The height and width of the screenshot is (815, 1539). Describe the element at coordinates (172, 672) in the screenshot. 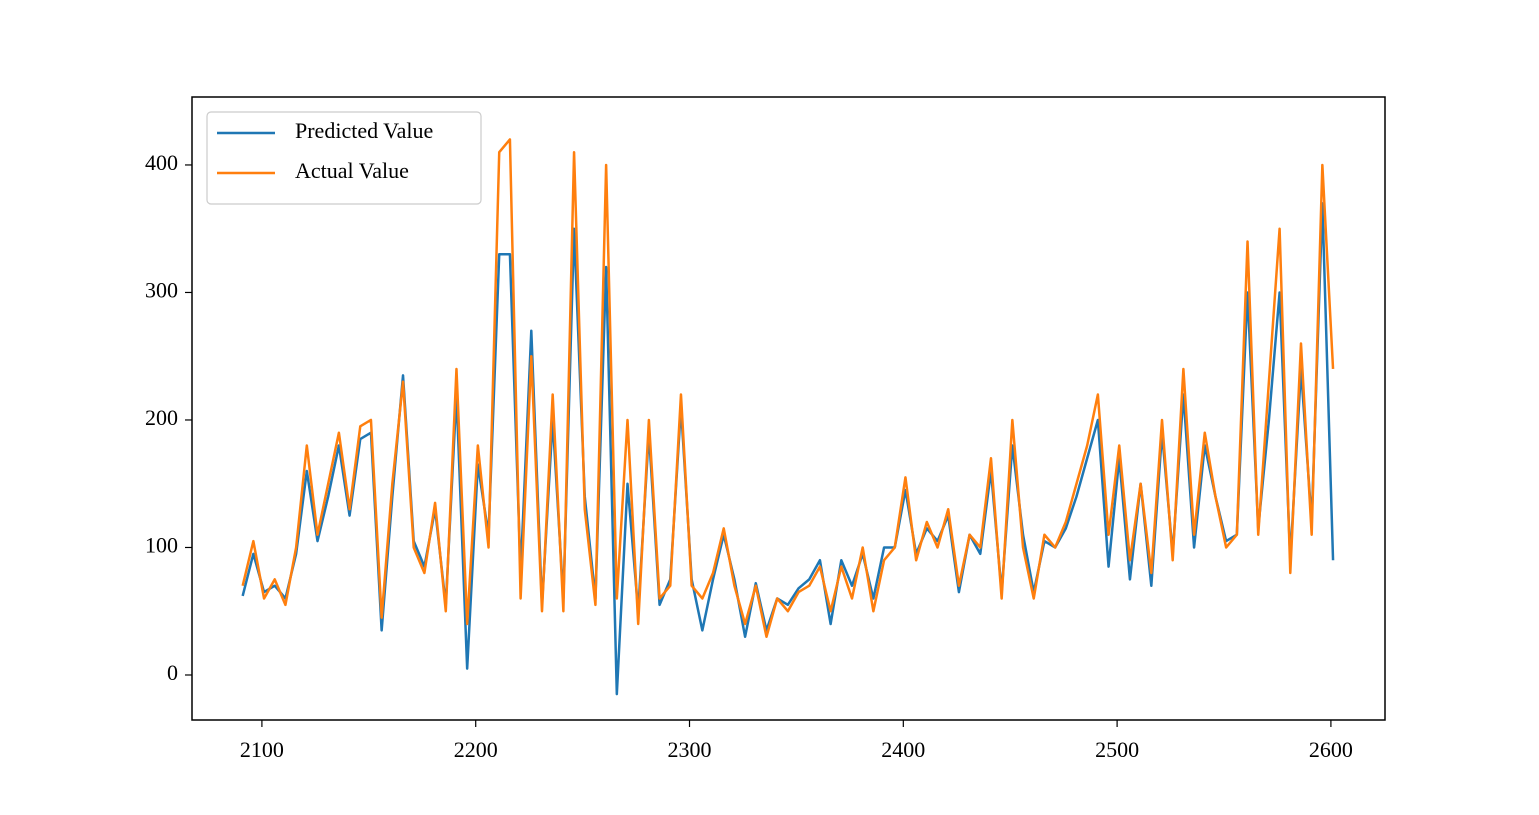

I see `y-tick-label: 0` at that location.